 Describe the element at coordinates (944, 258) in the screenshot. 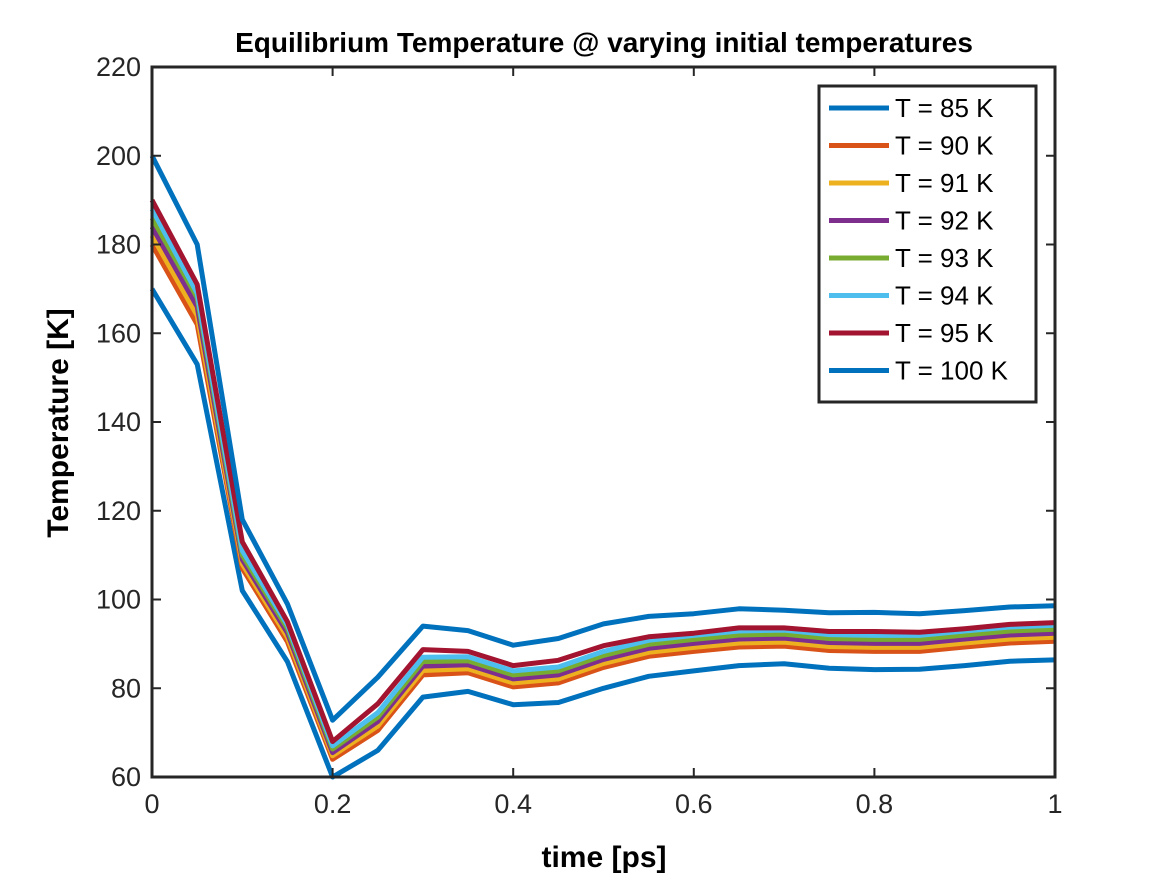

I see `legend-label: T = 93 K` at that location.